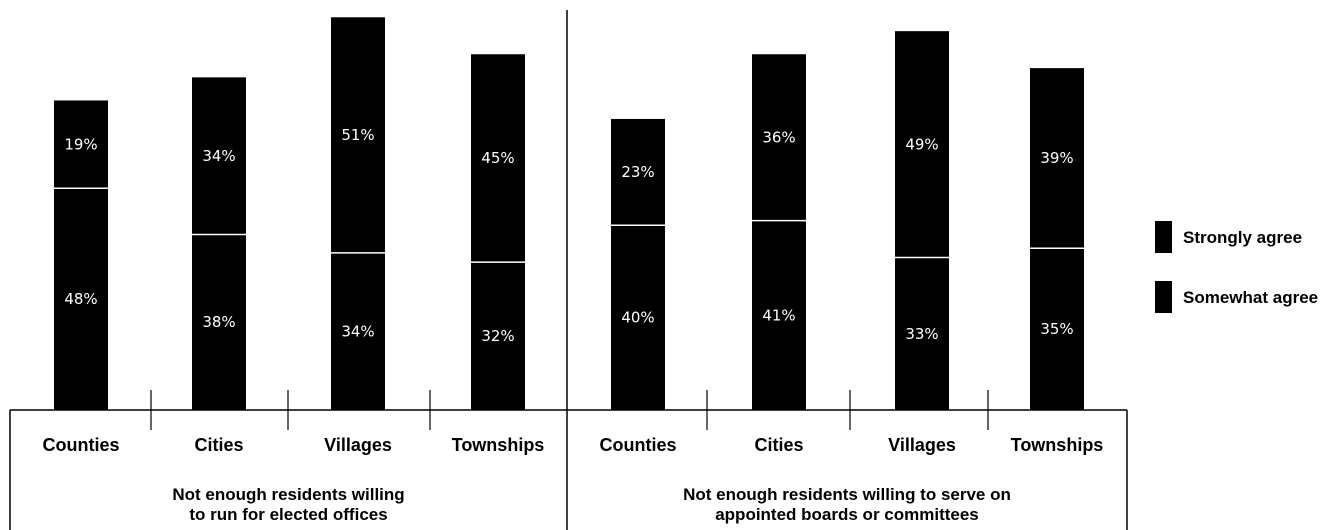 This screenshot has width=1341, height=530. I want to click on data-label-strongly-agree: 39%, so click(1056, 158).